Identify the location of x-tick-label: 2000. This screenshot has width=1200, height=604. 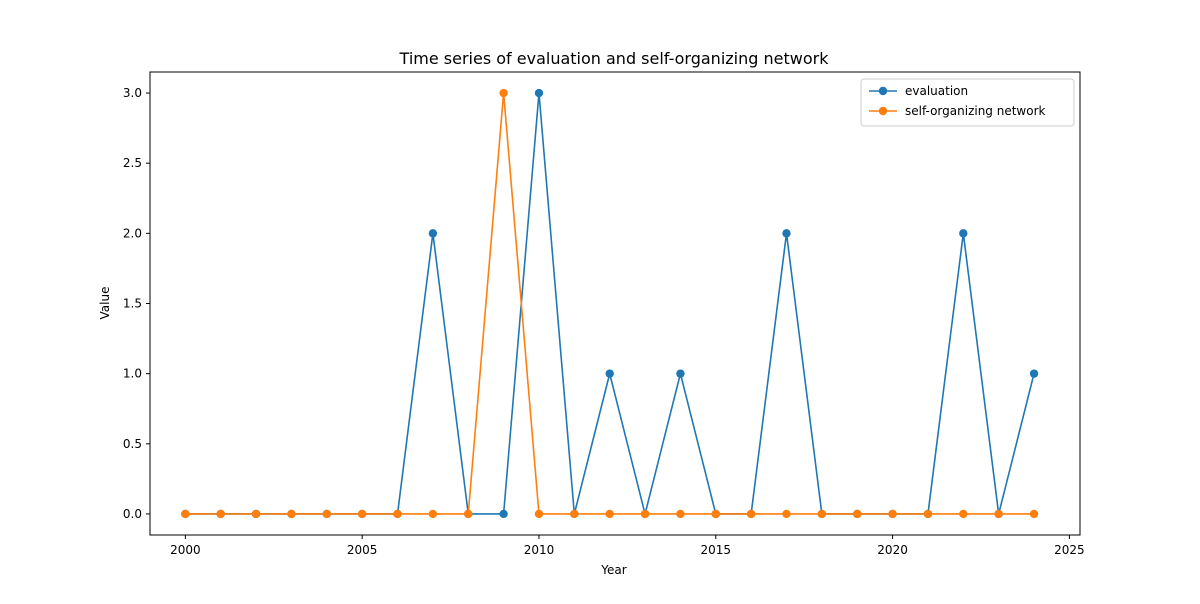
(185, 550).